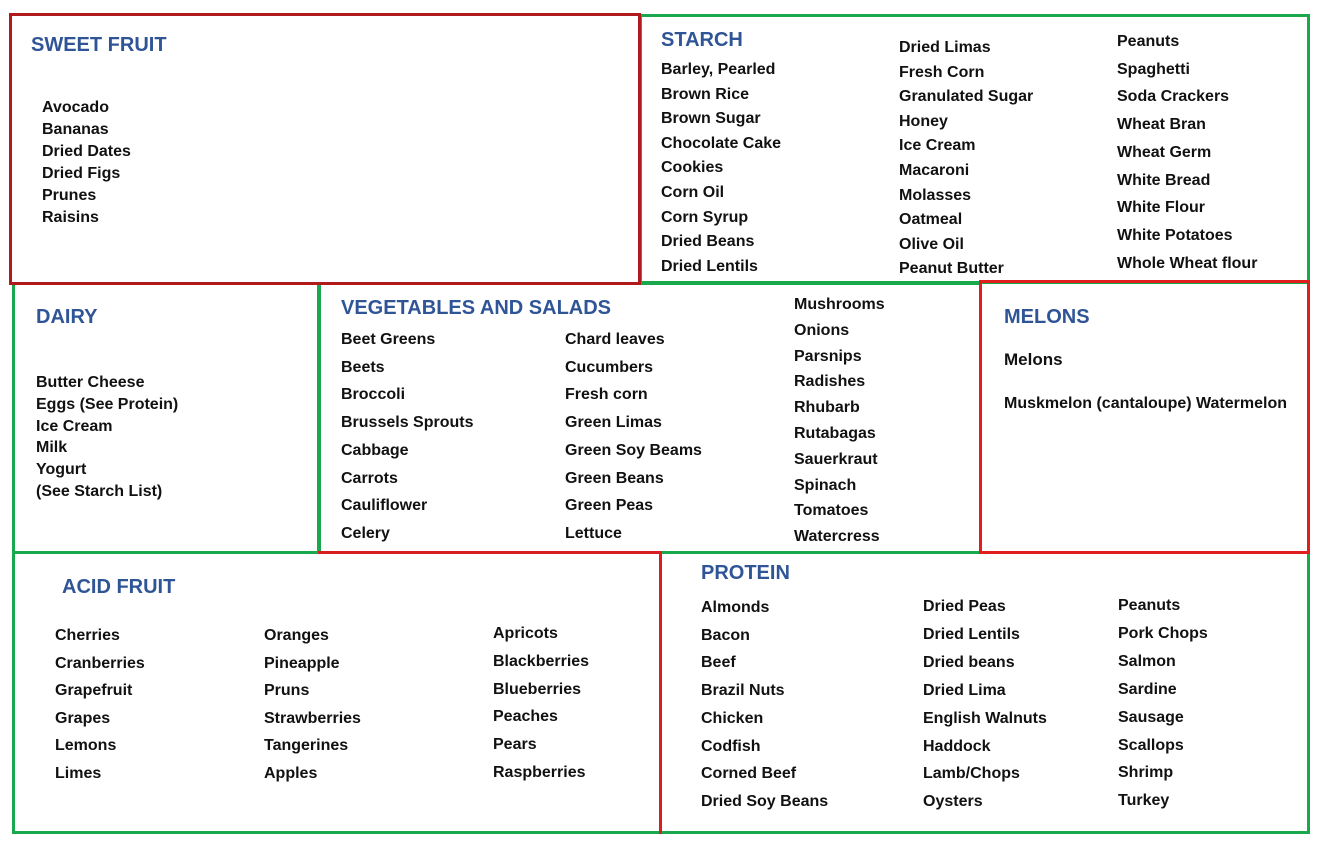 The width and height of the screenshot is (1322, 846). Describe the element at coordinates (953, 802) in the screenshot. I see `food-item: Oysters` at that location.